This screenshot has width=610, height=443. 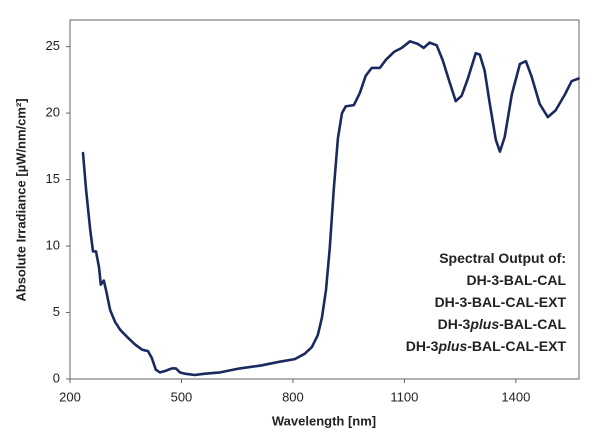 I want to click on y-axis-title: Absolute Irradiance [µW/nm/cm²], so click(x=20, y=199).